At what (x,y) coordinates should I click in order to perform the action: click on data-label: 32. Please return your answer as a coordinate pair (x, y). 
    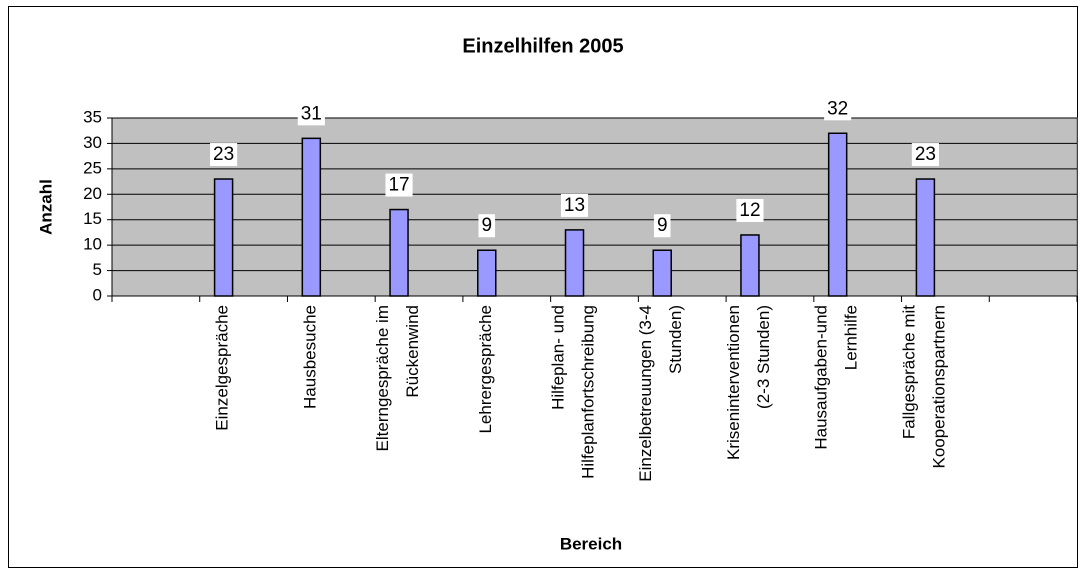
    Looking at the image, I should click on (837, 108).